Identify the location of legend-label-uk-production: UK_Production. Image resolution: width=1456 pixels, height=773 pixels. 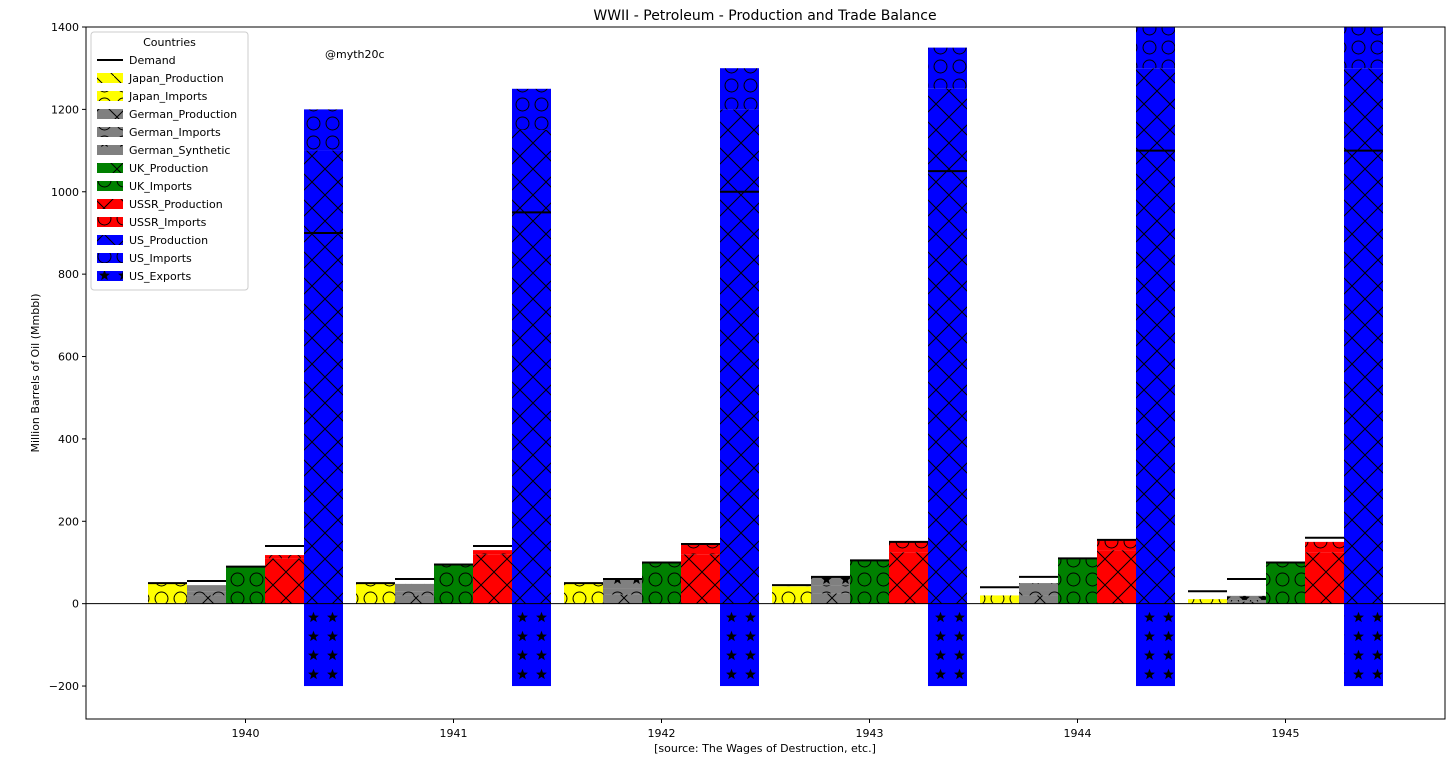
(168, 168).